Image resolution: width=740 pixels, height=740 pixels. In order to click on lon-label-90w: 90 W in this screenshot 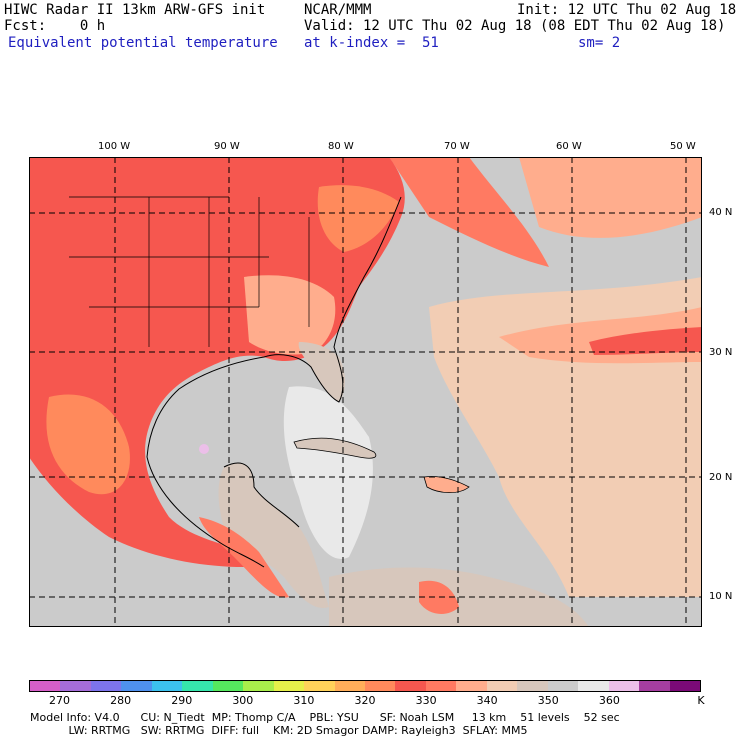, I will do `click(227, 146)`.